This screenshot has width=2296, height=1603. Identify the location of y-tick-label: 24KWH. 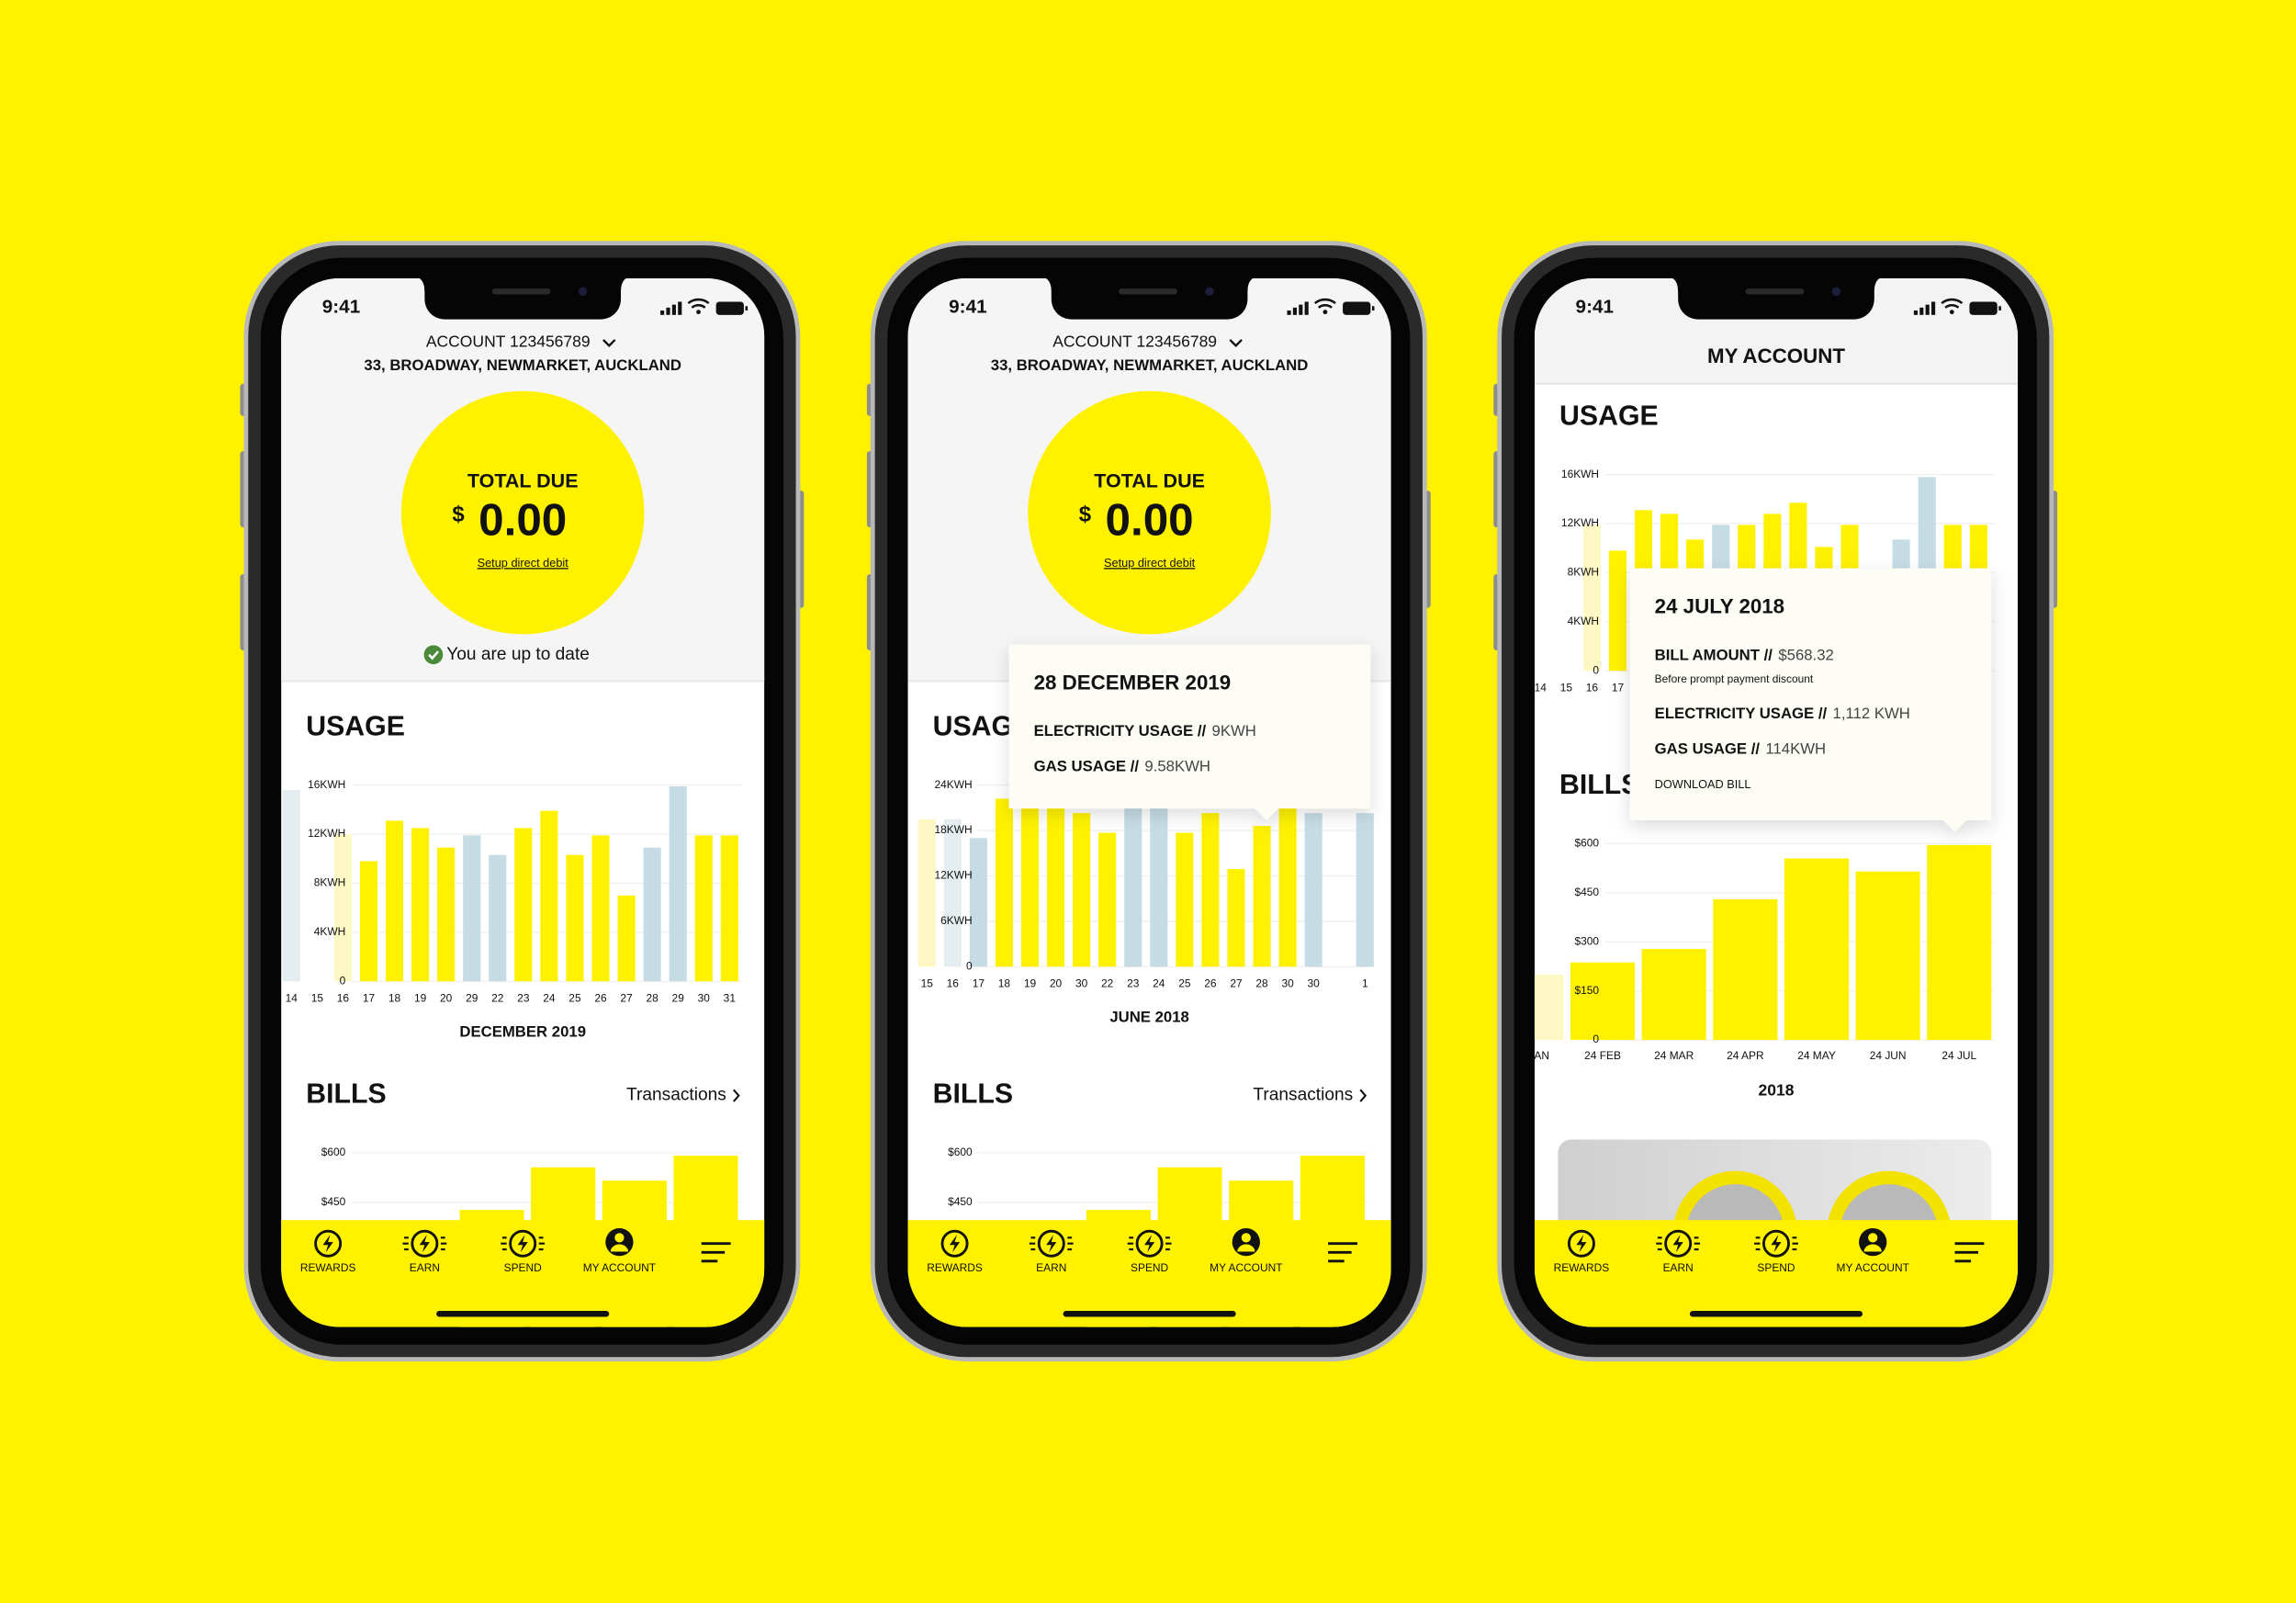
(954, 784).